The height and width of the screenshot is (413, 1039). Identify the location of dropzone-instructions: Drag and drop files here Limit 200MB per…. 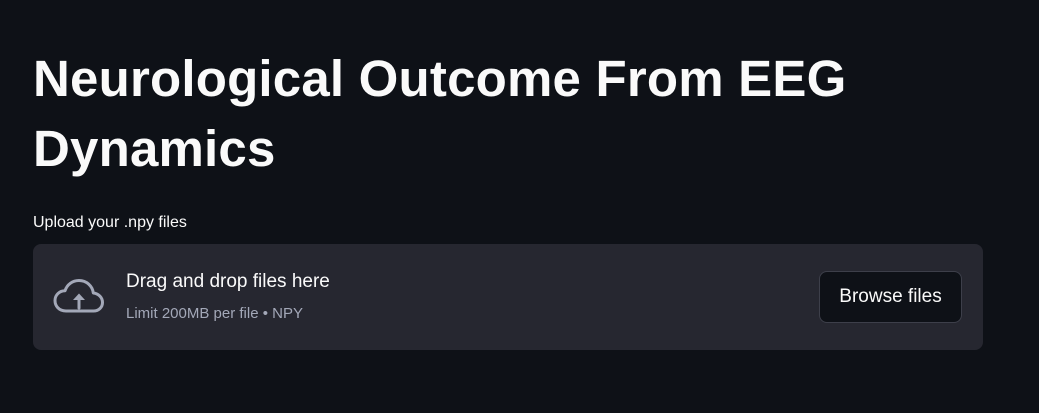
(228, 296).